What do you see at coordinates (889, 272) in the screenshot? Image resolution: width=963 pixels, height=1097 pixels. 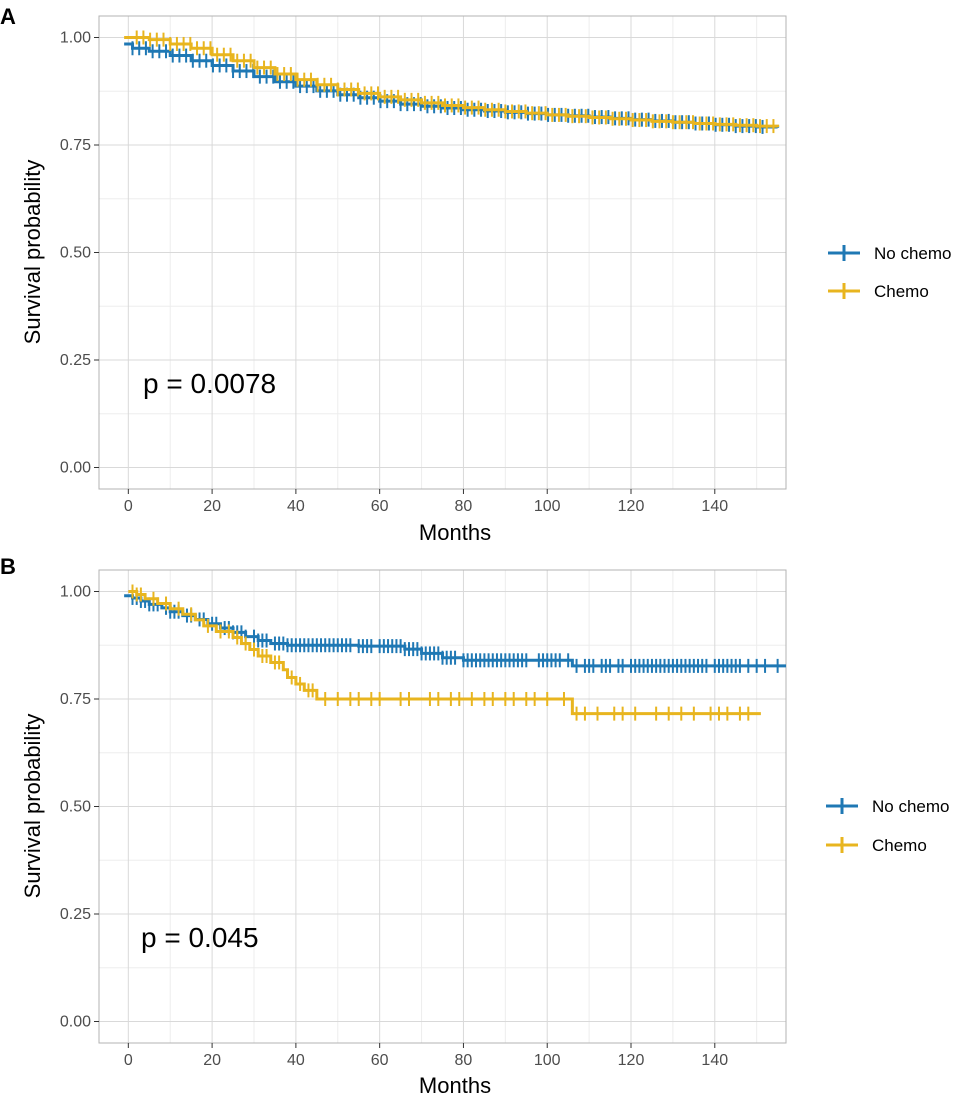 I see `legend-a: No chemo Chemo` at bounding box center [889, 272].